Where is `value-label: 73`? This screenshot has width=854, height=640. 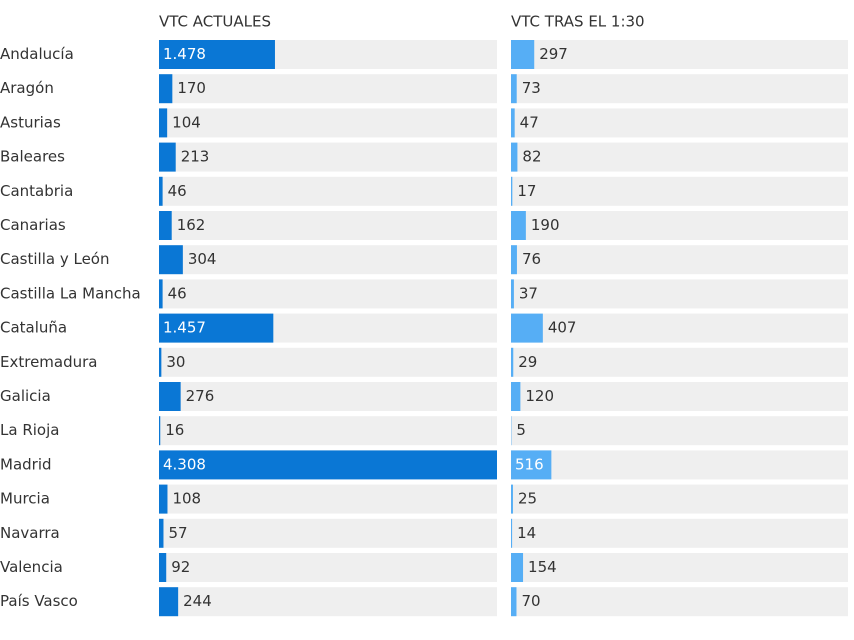
value-label: 73 is located at coordinates (531, 88).